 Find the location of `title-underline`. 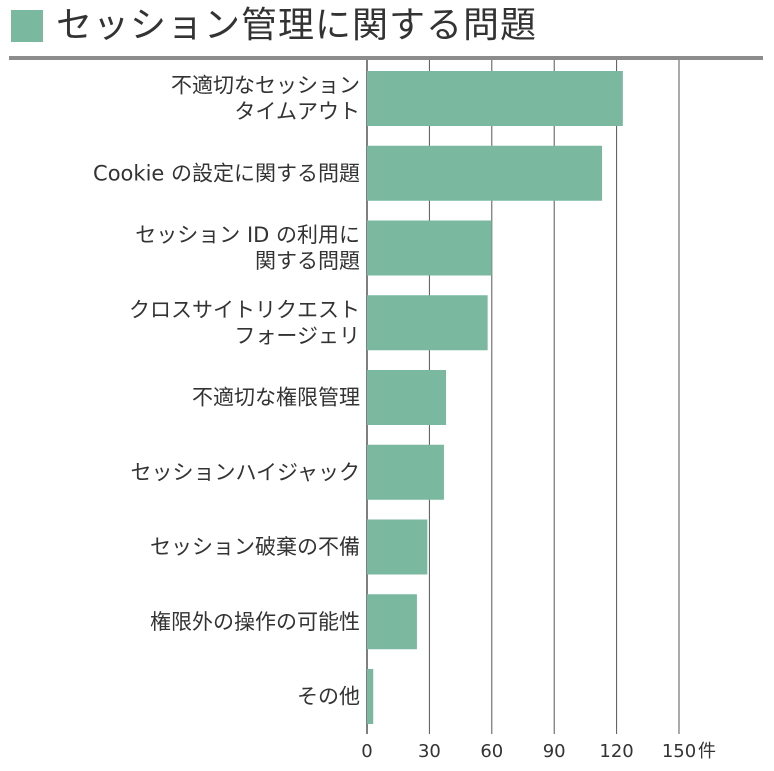

title-underline is located at coordinates (386, 58).